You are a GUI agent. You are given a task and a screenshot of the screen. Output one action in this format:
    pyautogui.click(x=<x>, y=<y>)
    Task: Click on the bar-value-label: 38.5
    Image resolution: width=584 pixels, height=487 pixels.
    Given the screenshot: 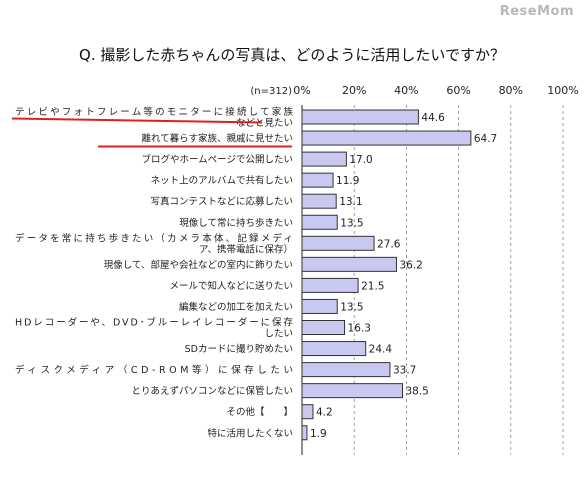 What is the action you would take?
    pyautogui.click(x=416, y=392)
    